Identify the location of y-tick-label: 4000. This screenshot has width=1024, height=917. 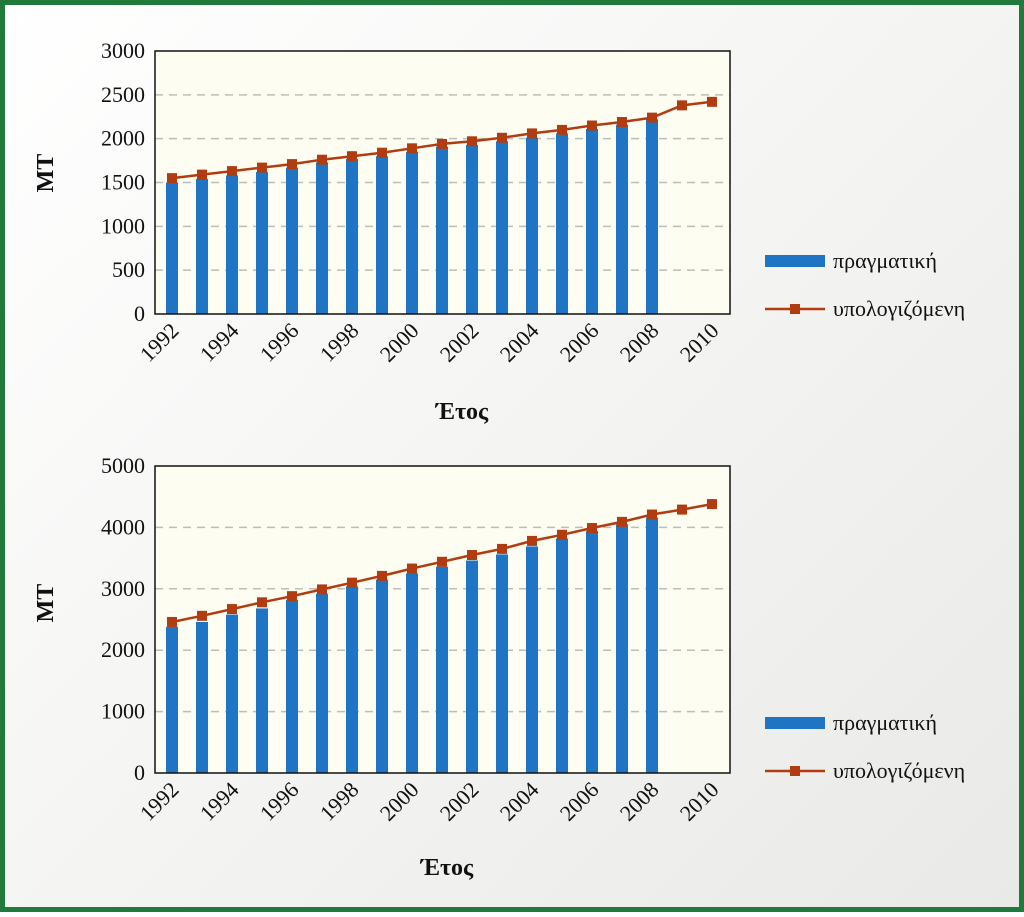
(123, 526).